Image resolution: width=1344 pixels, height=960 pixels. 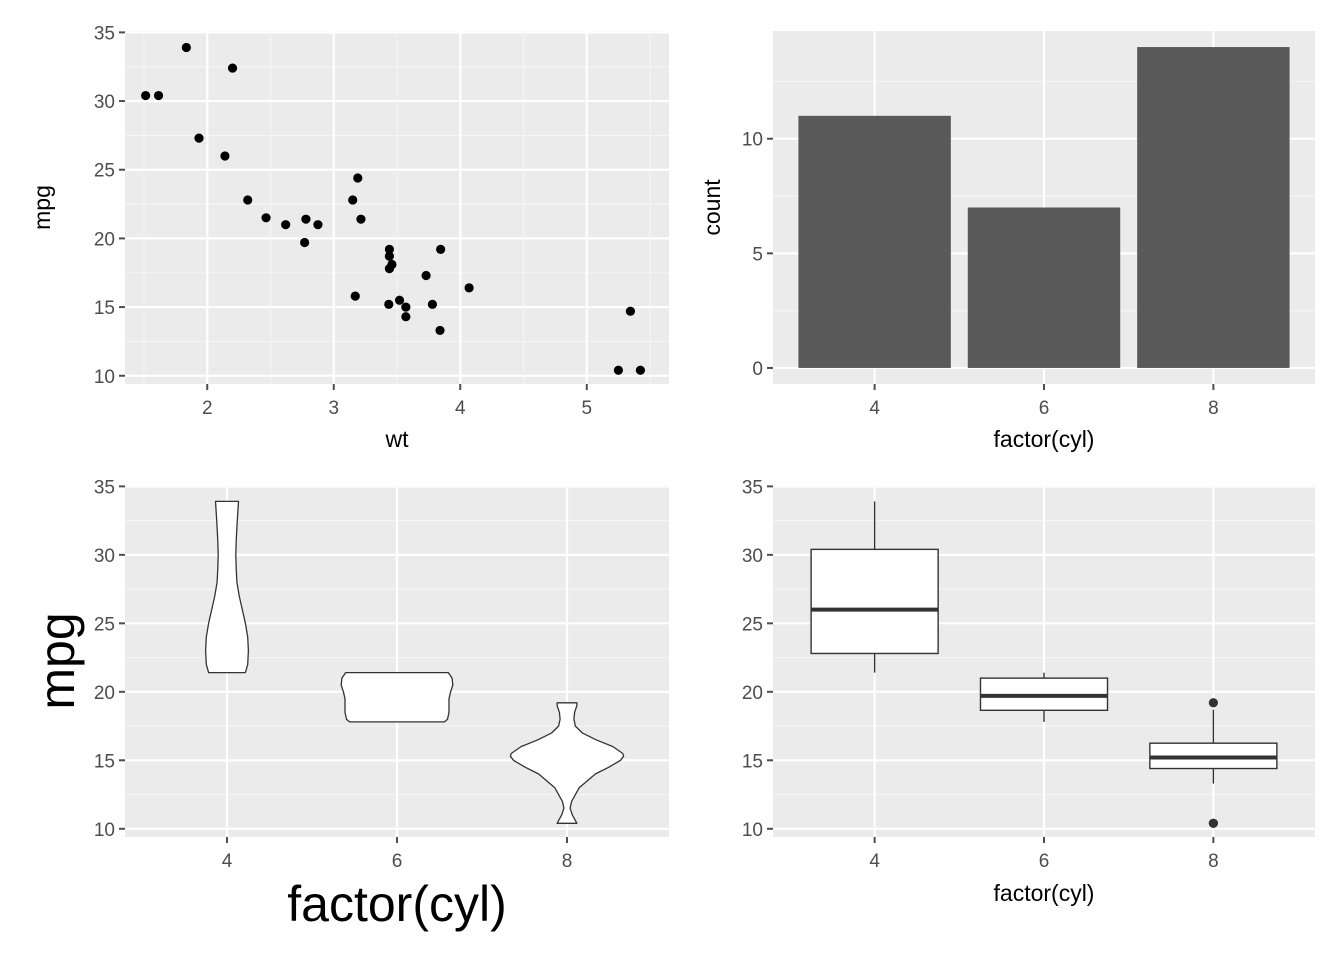 I want to click on x-axis-title: wt, so click(x=397, y=439).